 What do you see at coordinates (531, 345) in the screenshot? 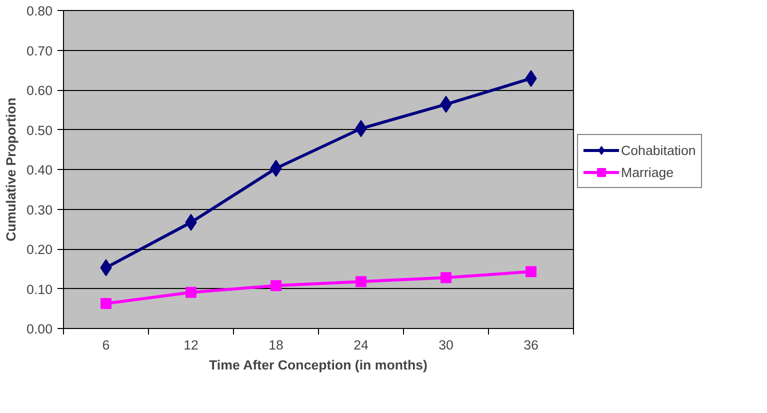
I see `x-tick-label: 36` at bounding box center [531, 345].